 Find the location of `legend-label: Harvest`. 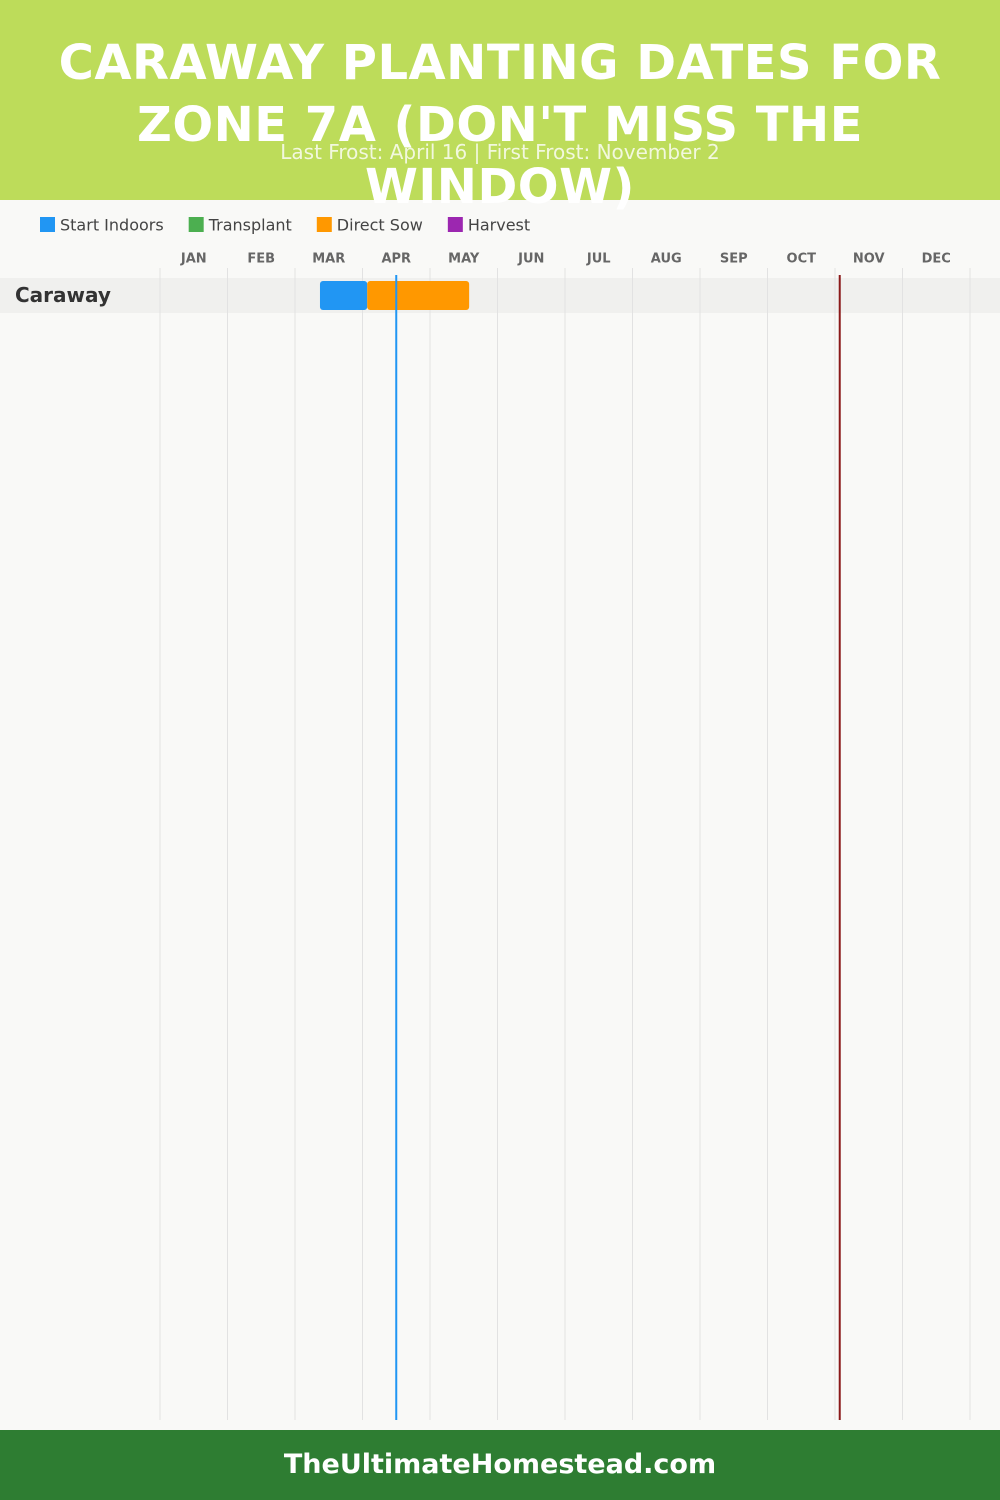

legend-label: Harvest is located at coordinates (499, 225).